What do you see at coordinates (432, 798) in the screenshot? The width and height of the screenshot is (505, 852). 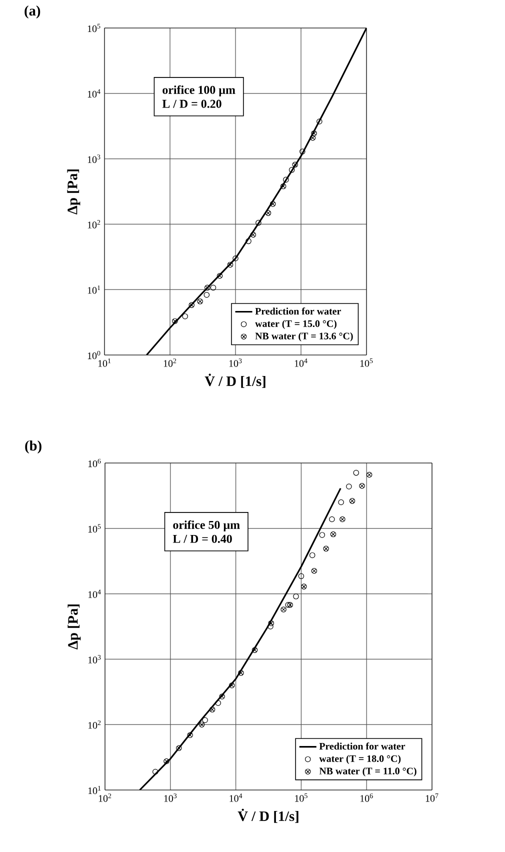 I see `x-tick-label: 10$^{7}$` at bounding box center [432, 798].